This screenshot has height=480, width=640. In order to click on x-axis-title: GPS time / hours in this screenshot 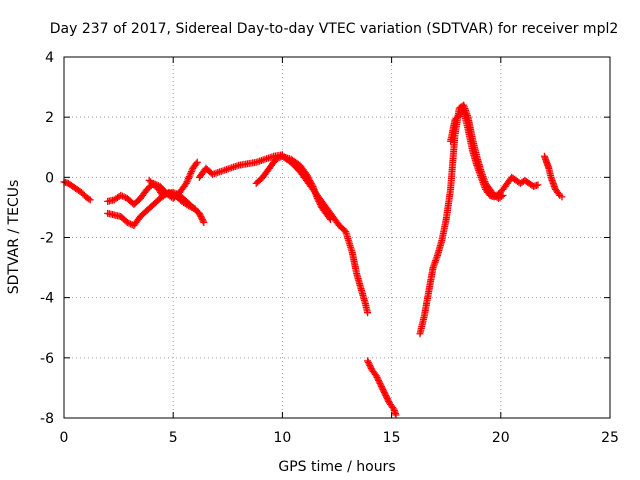, I will do `click(336, 467)`.